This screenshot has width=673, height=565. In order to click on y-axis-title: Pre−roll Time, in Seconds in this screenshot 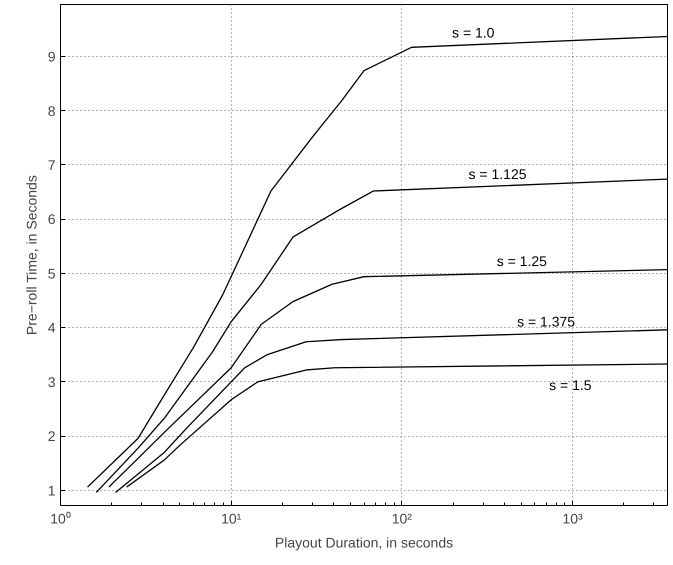, I will do `click(32, 255)`.